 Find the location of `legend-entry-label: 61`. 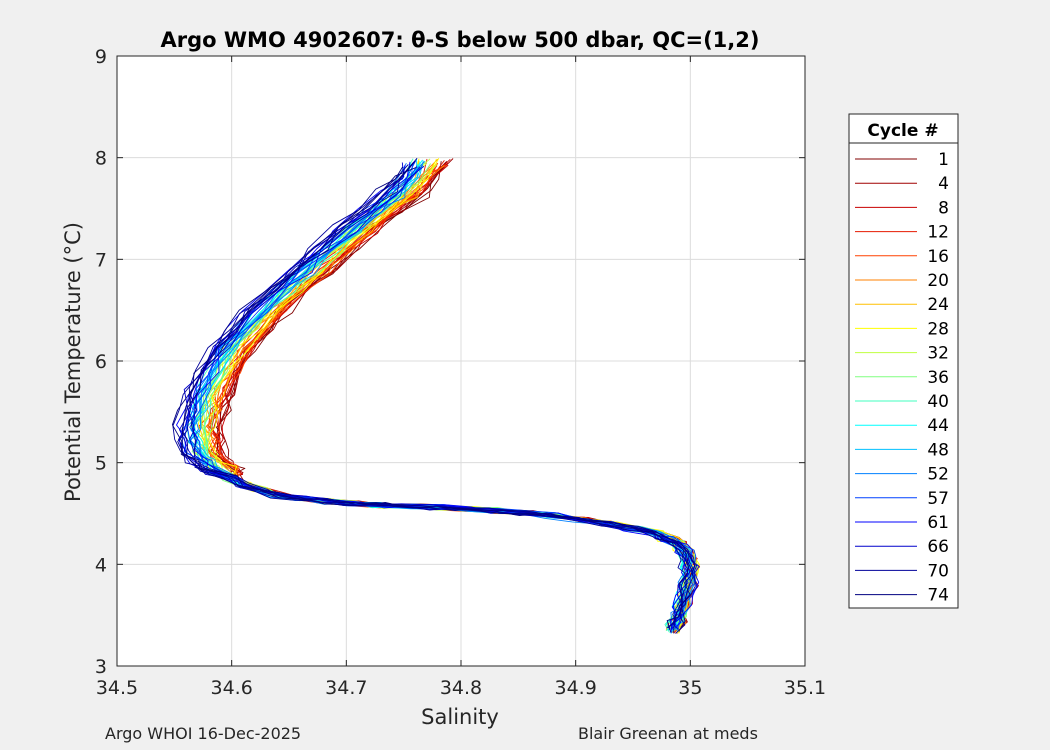

legend-entry-label: 61 is located at coordinates (938, 523).